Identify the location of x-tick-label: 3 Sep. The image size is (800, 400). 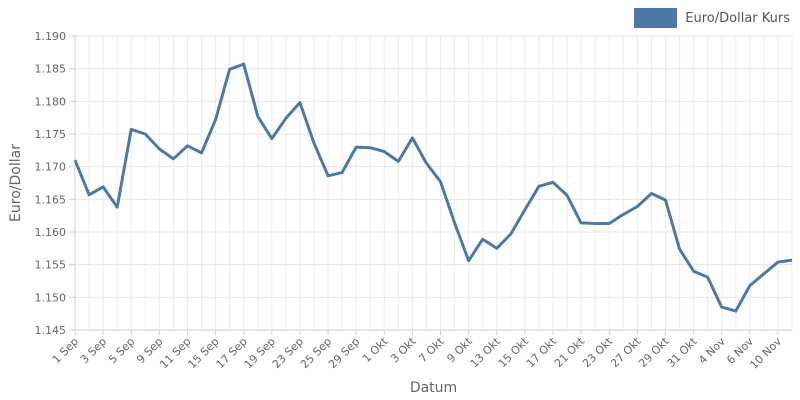
(93, 350).